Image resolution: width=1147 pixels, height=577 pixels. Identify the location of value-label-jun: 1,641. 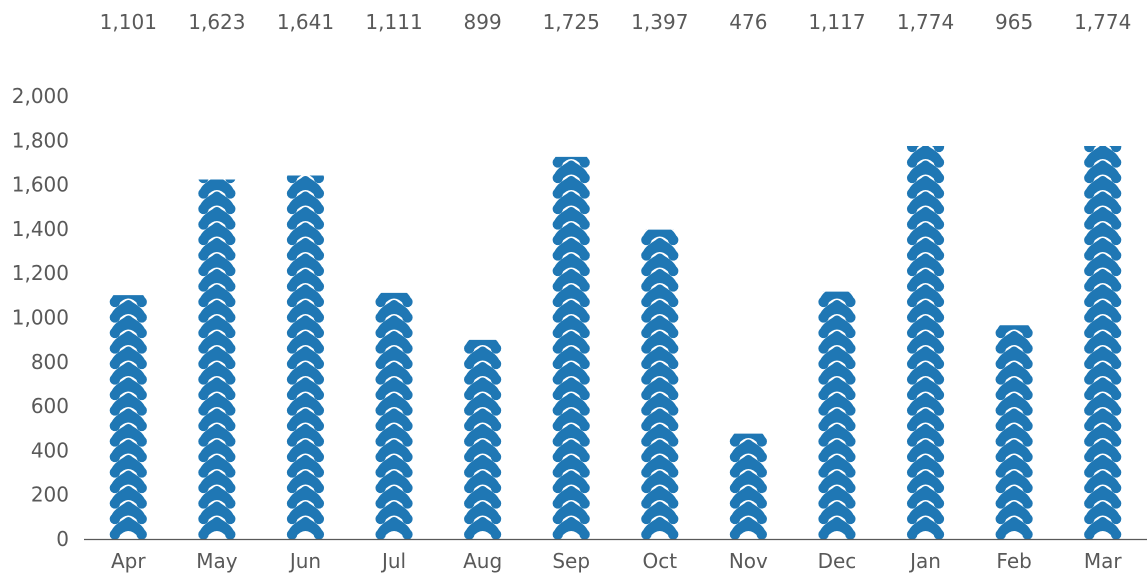
(305, 22).